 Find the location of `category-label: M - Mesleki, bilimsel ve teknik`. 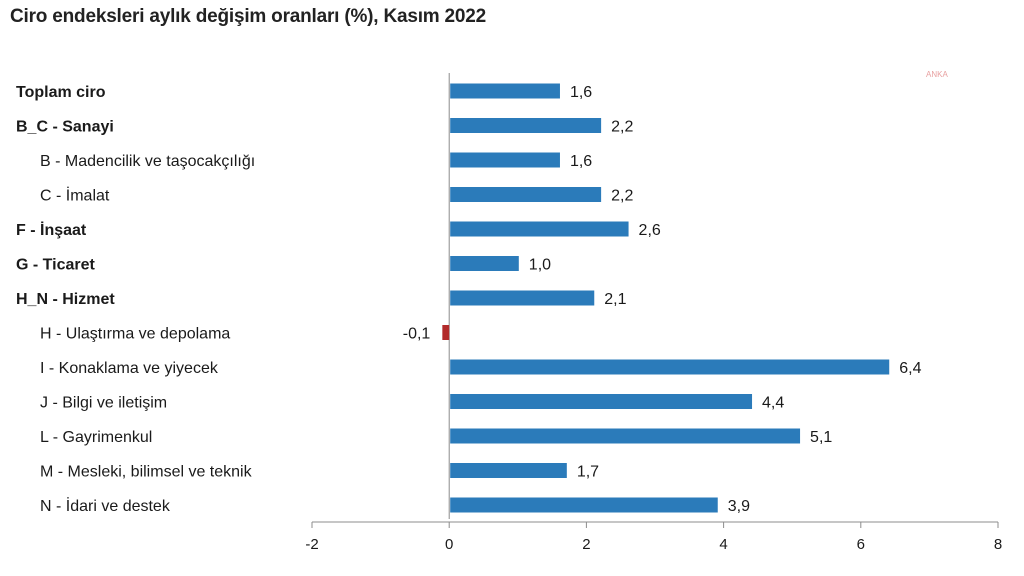

category-label: M - Mesleki, bilimsel ve teknik is located at coordinates (146, 472).